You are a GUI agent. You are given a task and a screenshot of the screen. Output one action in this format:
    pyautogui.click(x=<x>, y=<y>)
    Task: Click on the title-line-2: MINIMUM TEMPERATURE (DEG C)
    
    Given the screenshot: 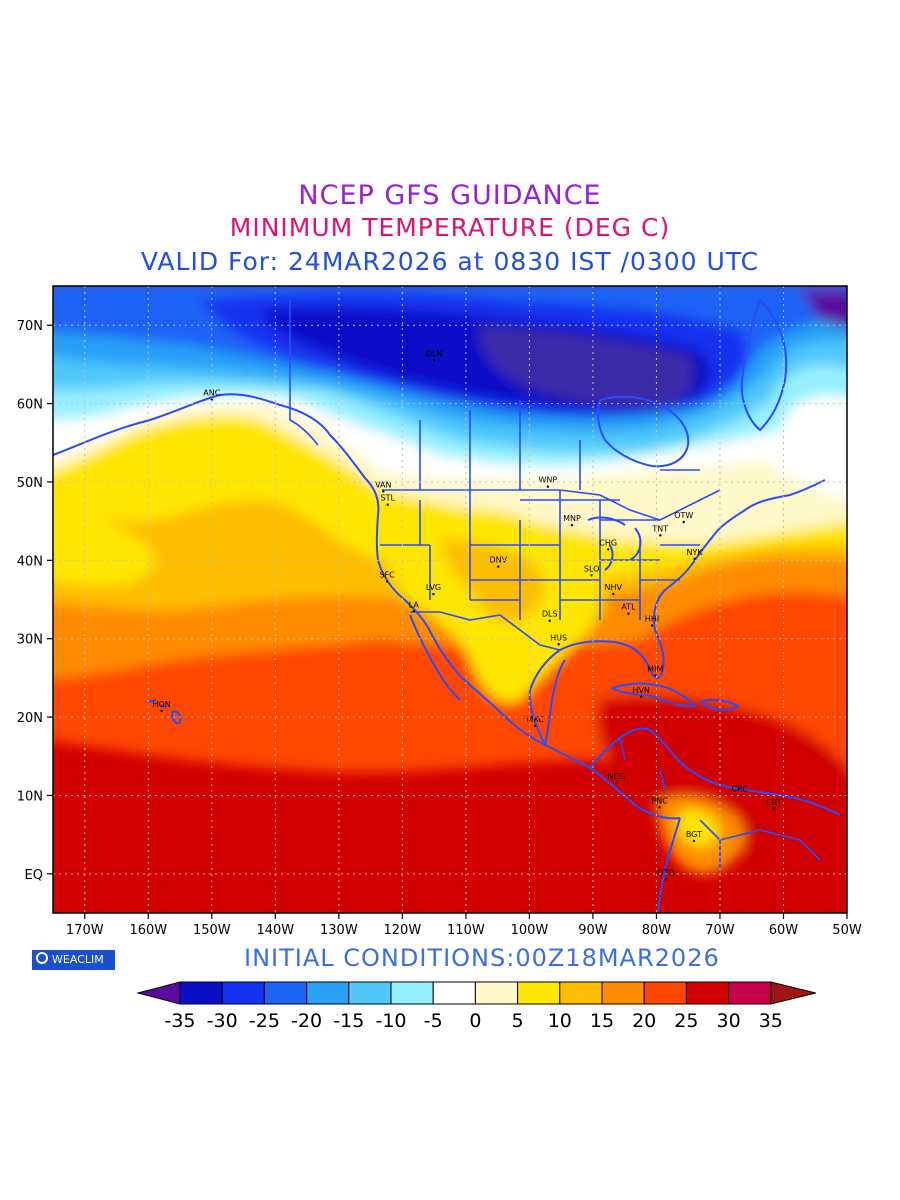 What is the action you would take?
    pyautogui.click(x=450, y=227)
    